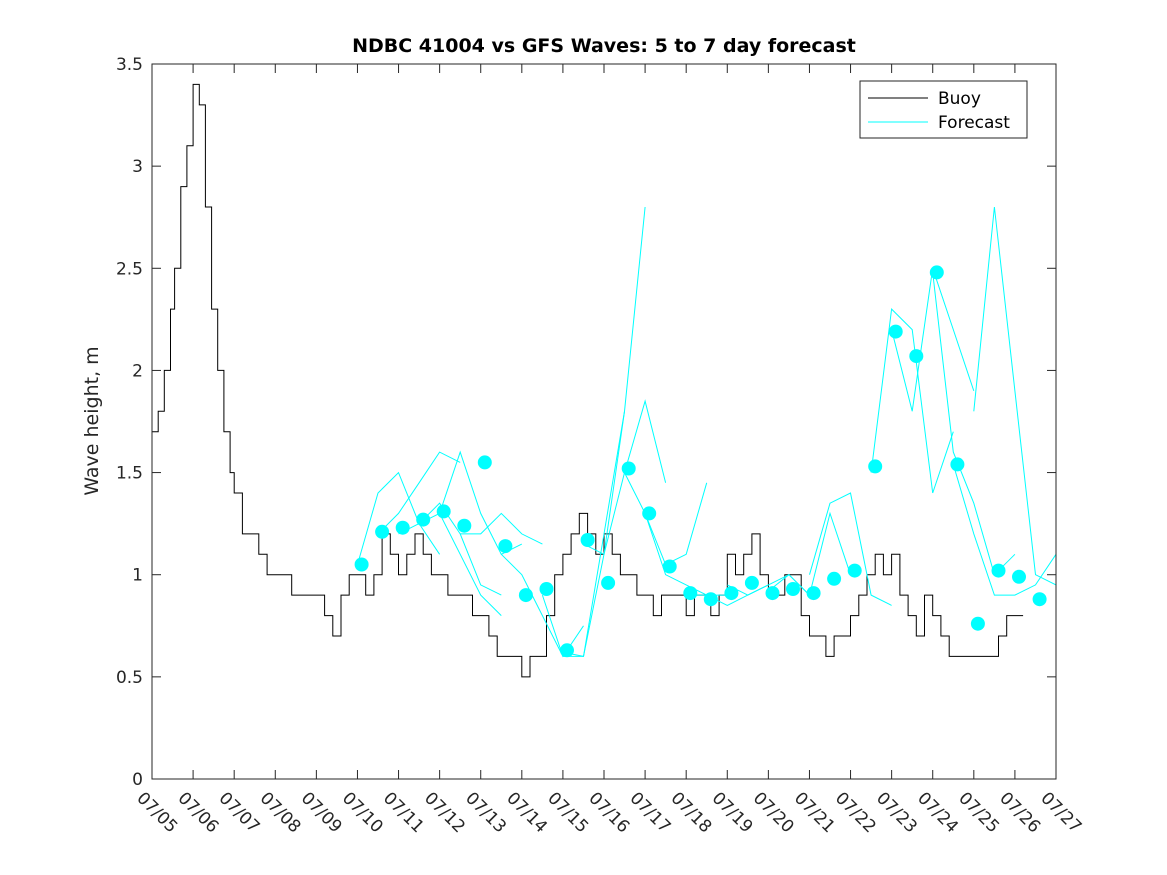 This screenshot has width=1167, height=875. Describe the element at coordinates (974, 123) in the screenshot. I see `legend-forecast-label: Forecast` at that location.